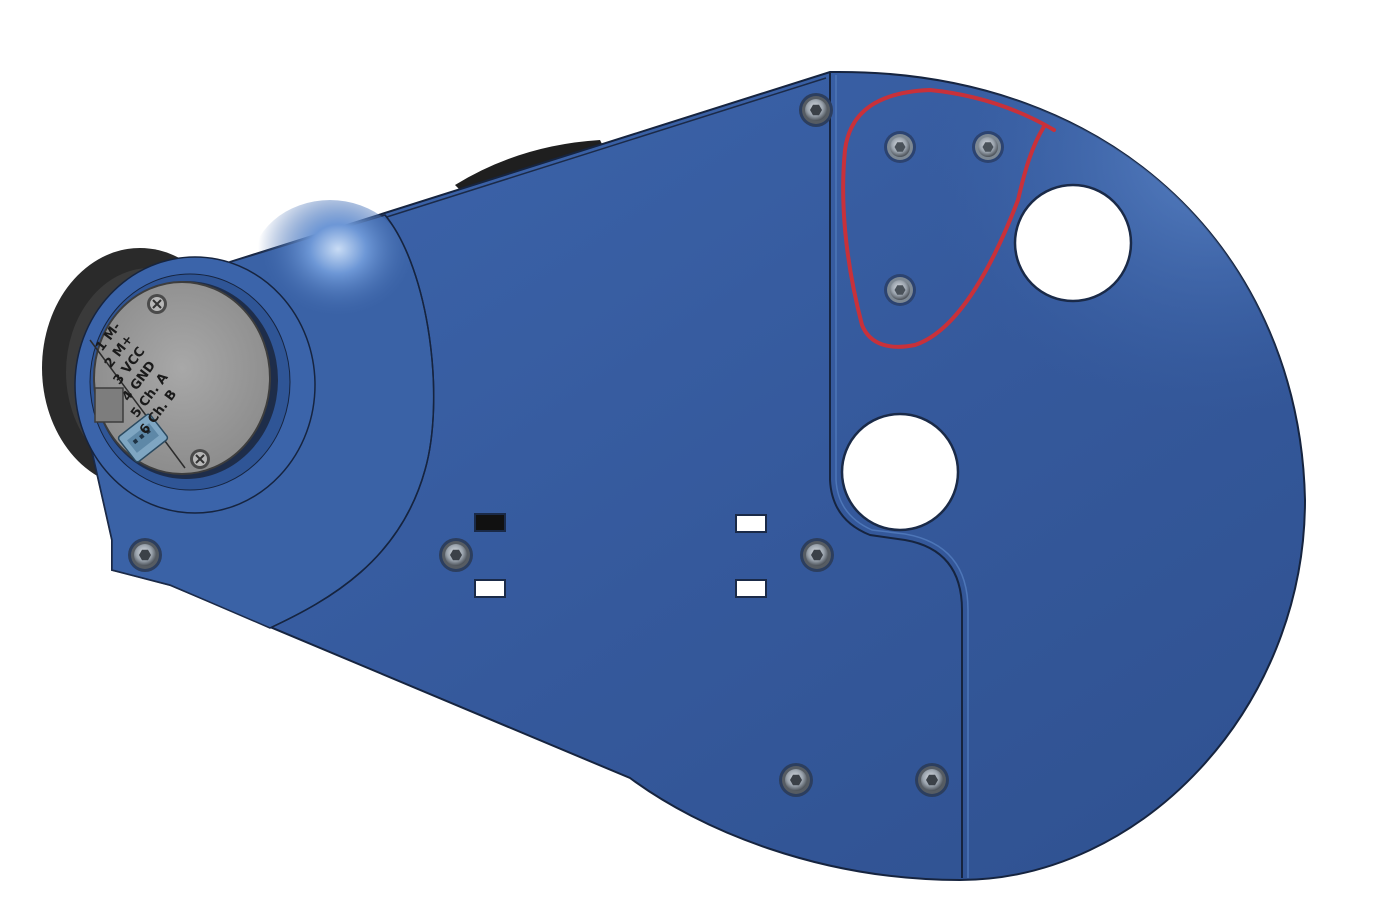  What do you see at coordinates (900, 472) in the screenshot?
I see `large-hole-lower` at bounding box center [900, 472].